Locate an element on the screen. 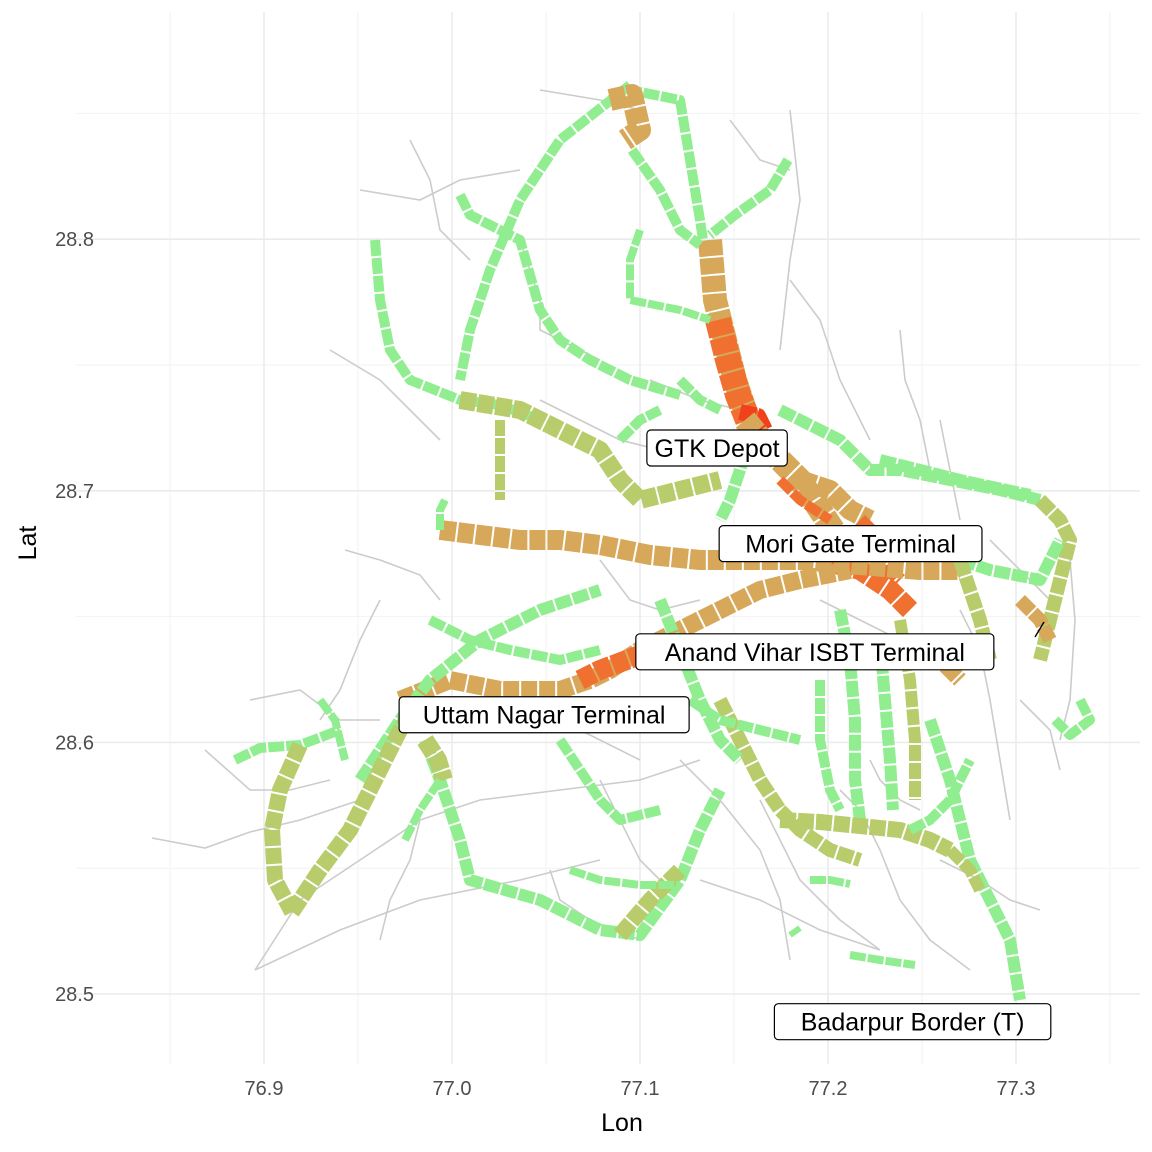  y-tick-label: 28.6 is located at coordinates (74, 743).